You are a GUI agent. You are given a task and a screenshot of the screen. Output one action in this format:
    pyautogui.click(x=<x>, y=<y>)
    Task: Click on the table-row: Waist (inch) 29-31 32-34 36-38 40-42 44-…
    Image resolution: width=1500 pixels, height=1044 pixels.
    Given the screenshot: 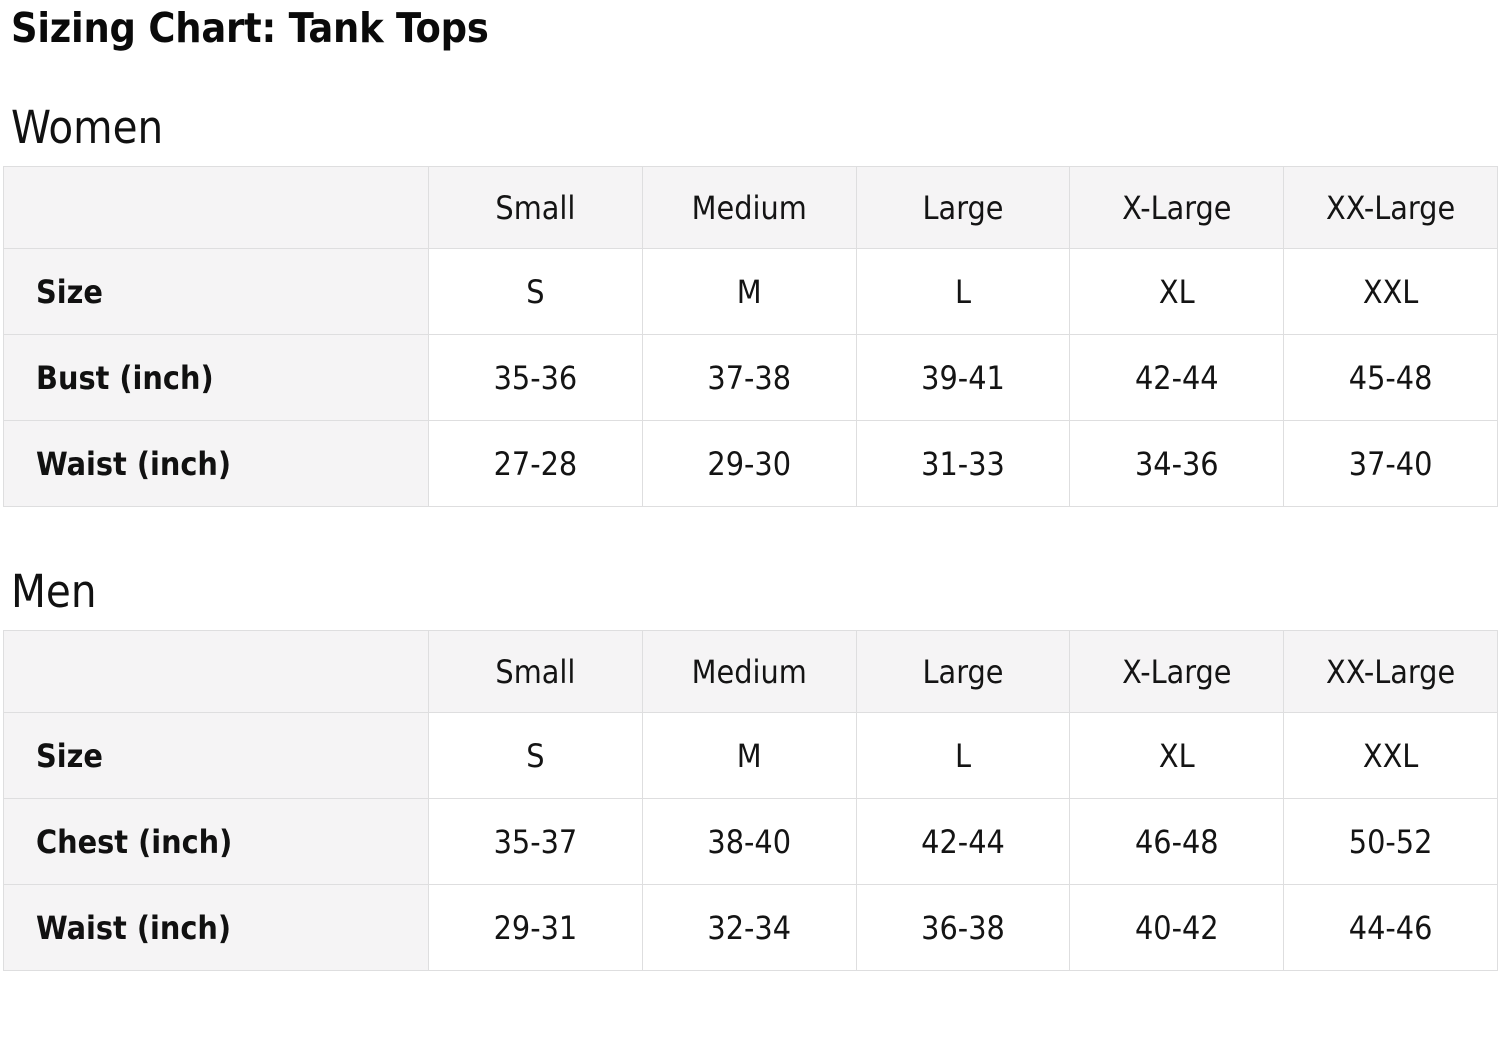 What is the action you would take?
    pyautogui.click(x=750, y=927)
    